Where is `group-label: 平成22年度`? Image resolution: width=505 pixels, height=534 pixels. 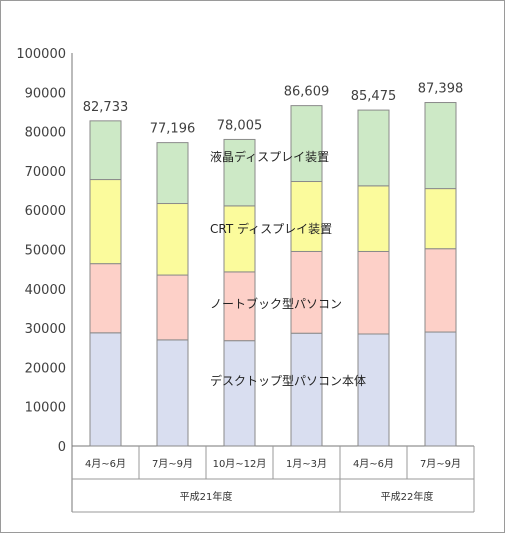 group-label: 平成22年度 is located at coordinates (407, 496).